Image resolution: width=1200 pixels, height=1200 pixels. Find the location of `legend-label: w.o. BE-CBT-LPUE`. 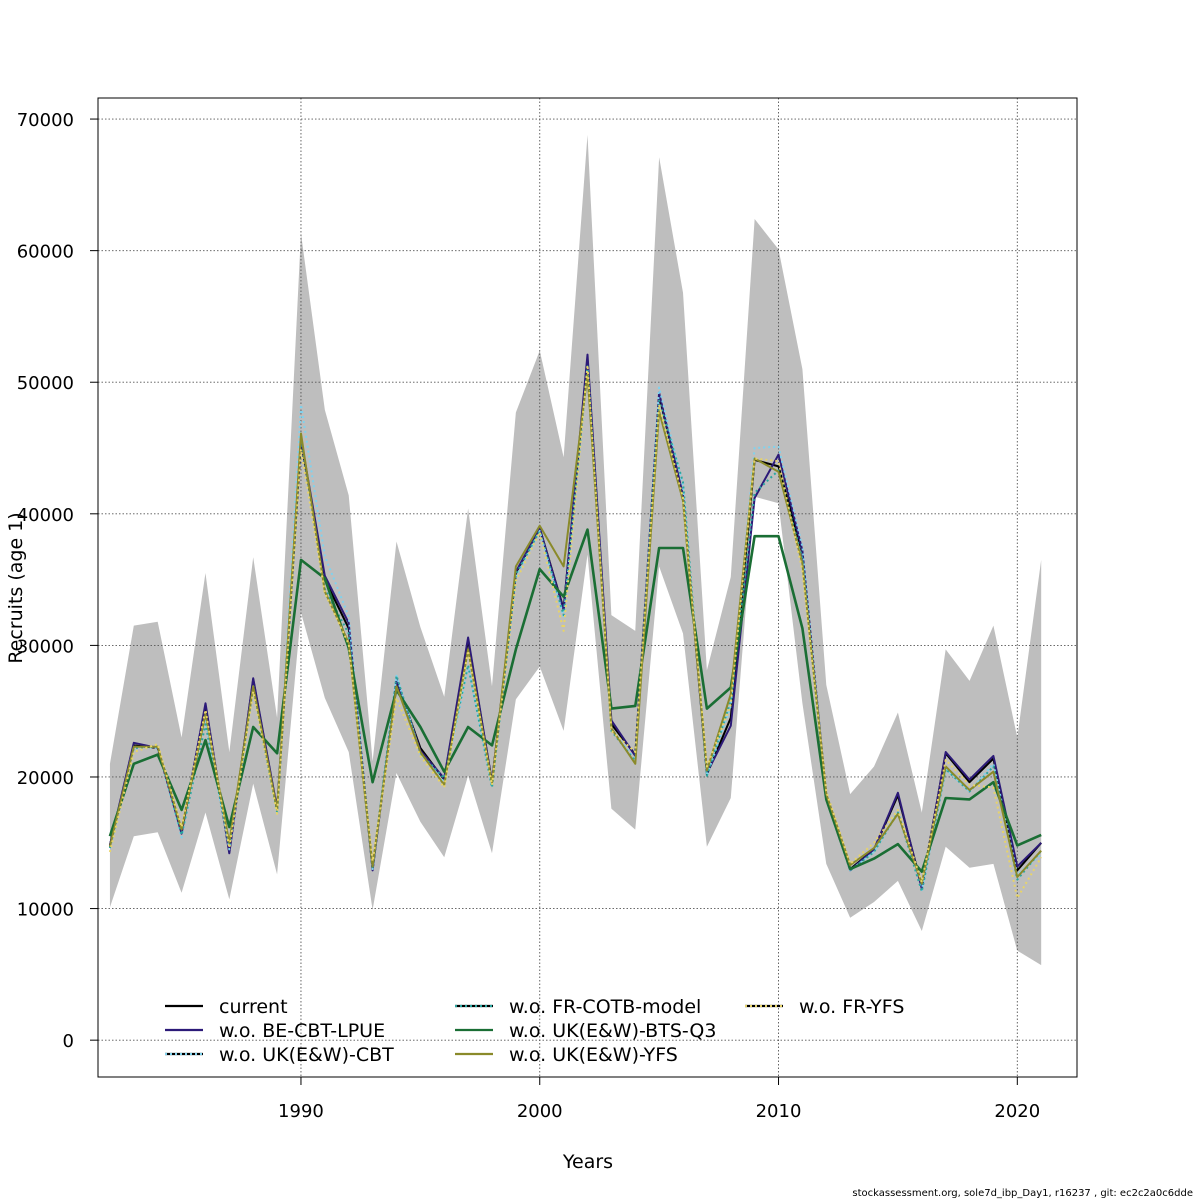

legend-label: w.o. BE-CBT-LPUE is located at coordinates (302, 1031).